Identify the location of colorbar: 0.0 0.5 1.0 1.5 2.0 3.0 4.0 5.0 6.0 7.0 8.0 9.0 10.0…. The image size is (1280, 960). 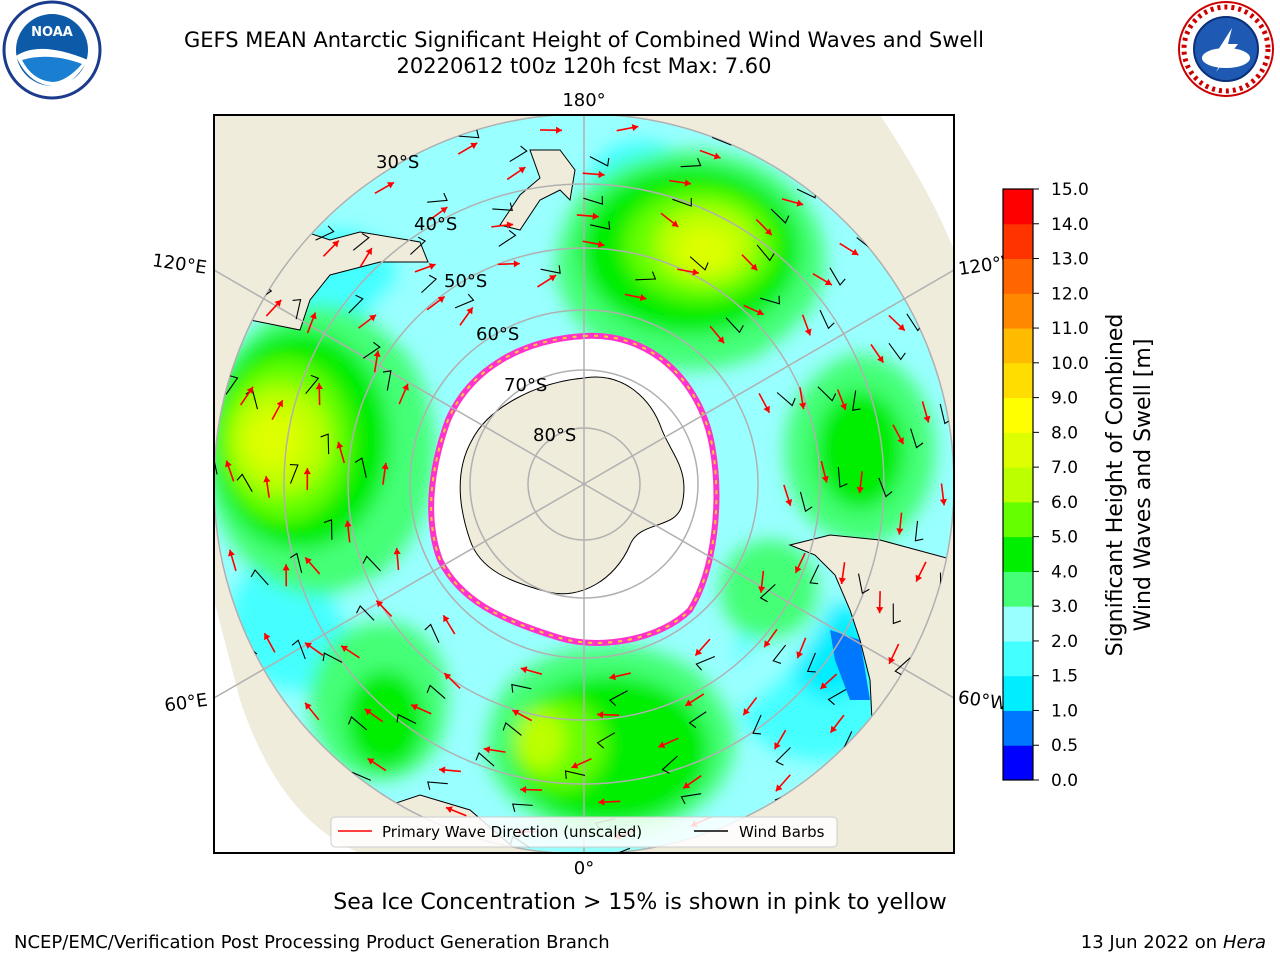
(1045, 485).